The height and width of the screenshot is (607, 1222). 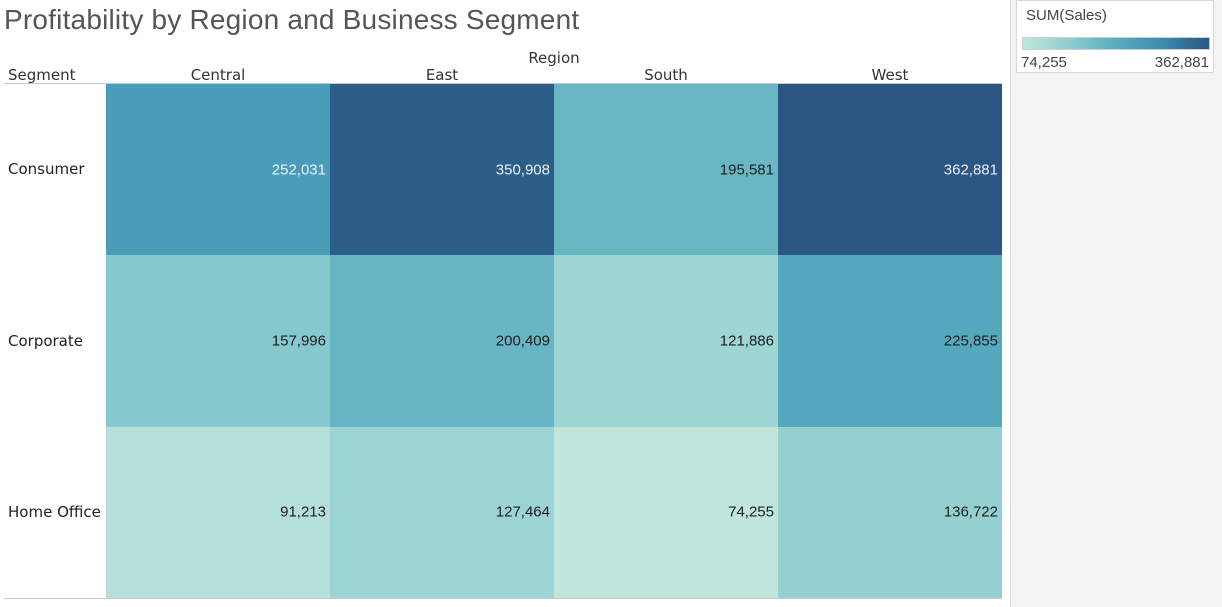 What do you see at coordinates (666, 170) in the screenshot?
I see `heatmap-cell: 195,581` at bounding box center [666, 170].